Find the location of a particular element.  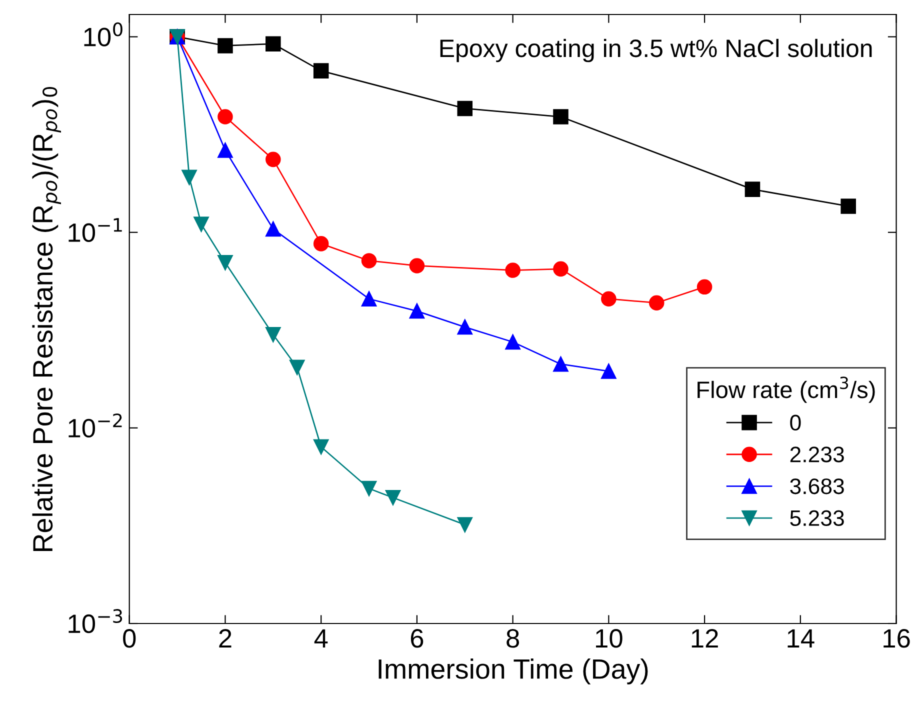

x-tick-label: 16 is located at coordinates (897, 638).